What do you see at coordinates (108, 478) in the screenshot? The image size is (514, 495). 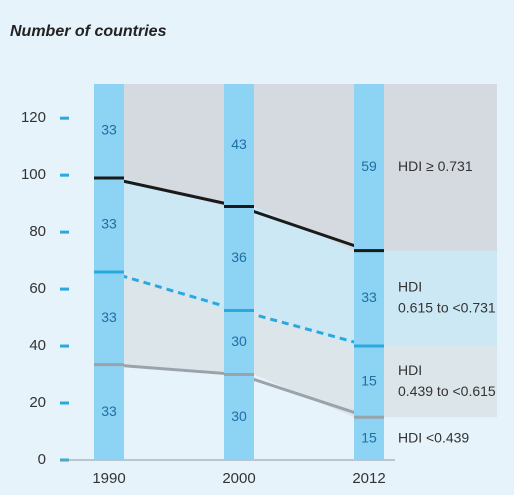 I see `x-tick-label: 1990` at bounding box center [108, 478].